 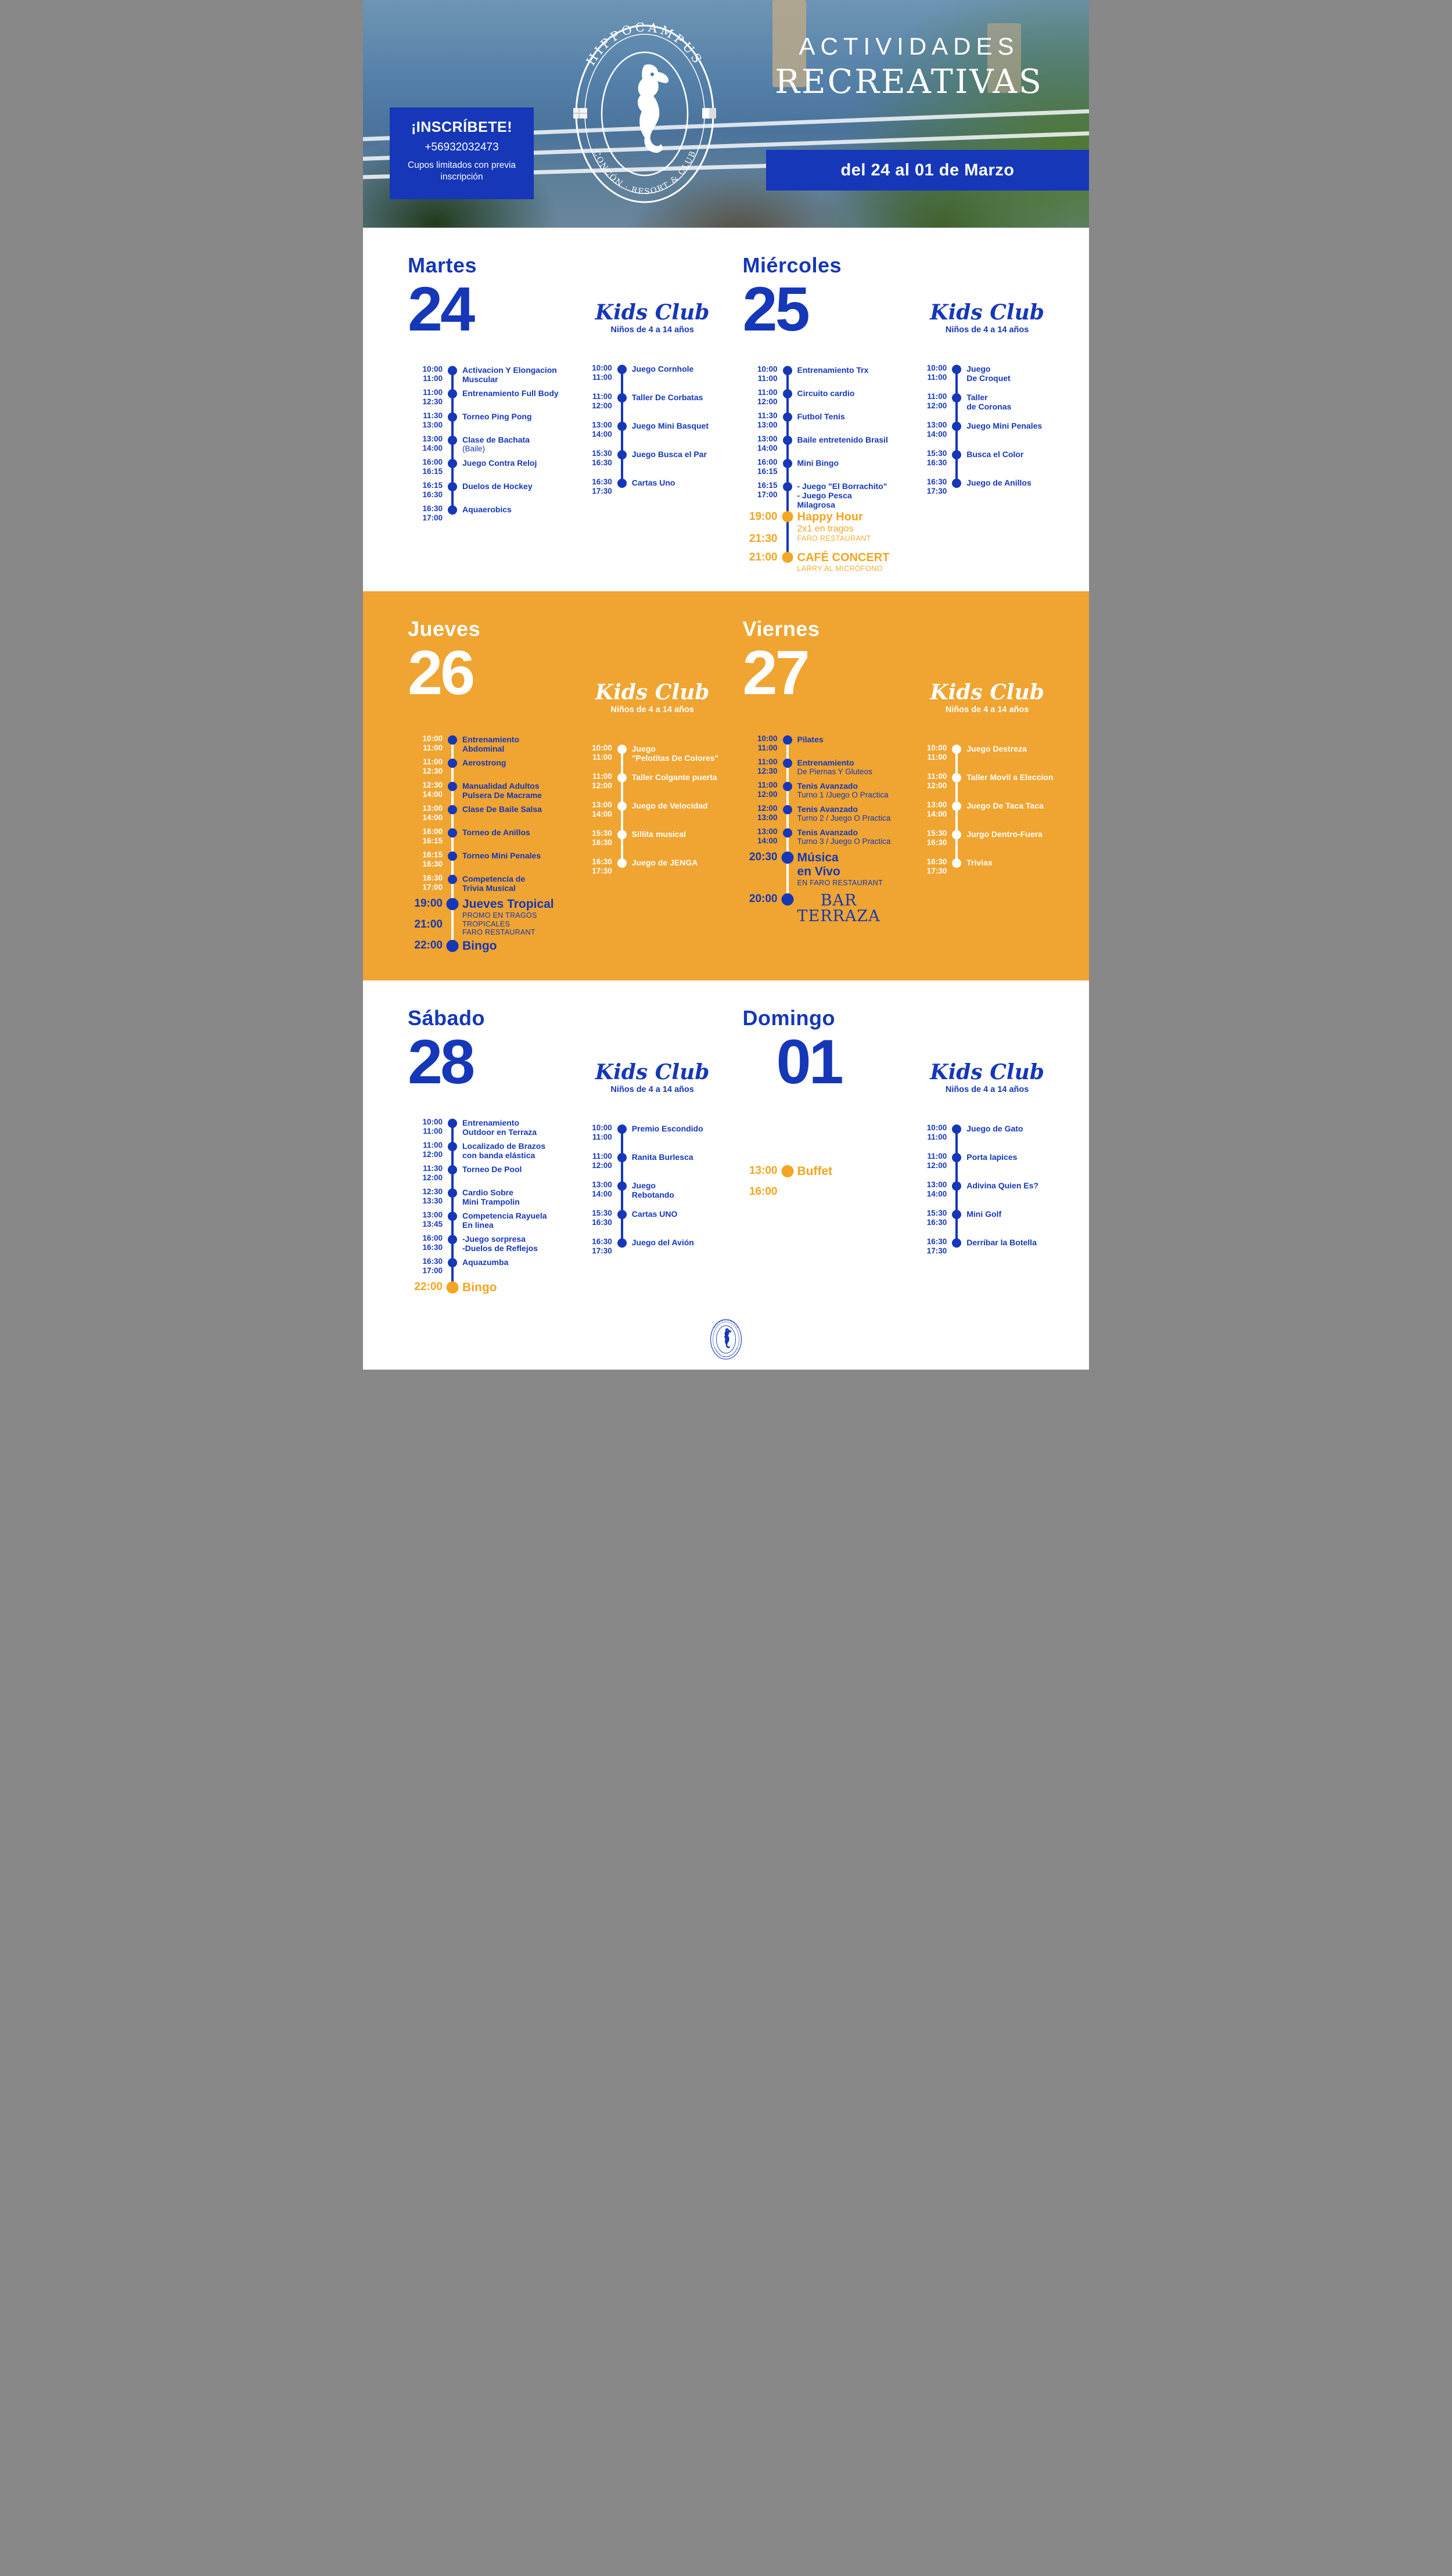 I want to click on time-range: 22:00, so click(x=425, y=959).